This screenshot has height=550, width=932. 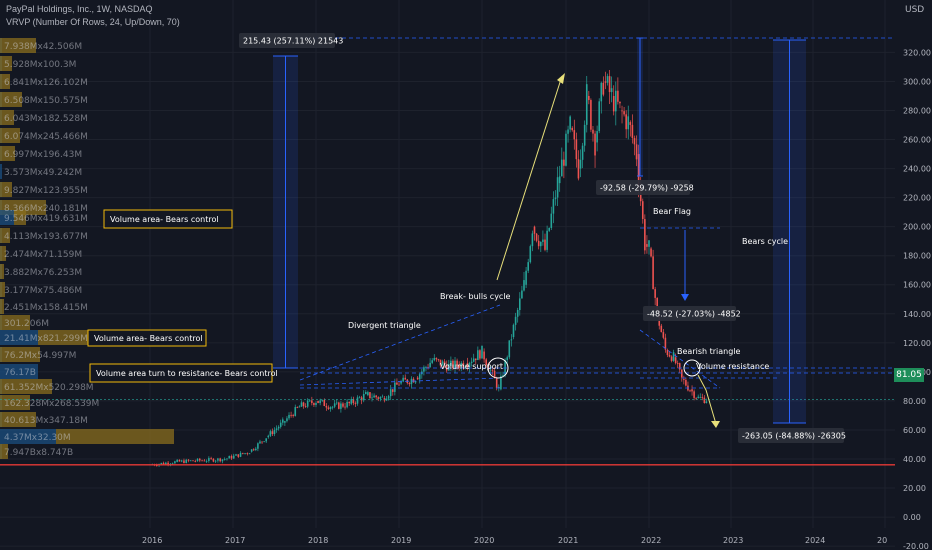 What do you see at coordinates (40, 356) in the screenshot?
I see `volume-profile-label: 76.2Mx54.997M` at bounding box center [40, 356].